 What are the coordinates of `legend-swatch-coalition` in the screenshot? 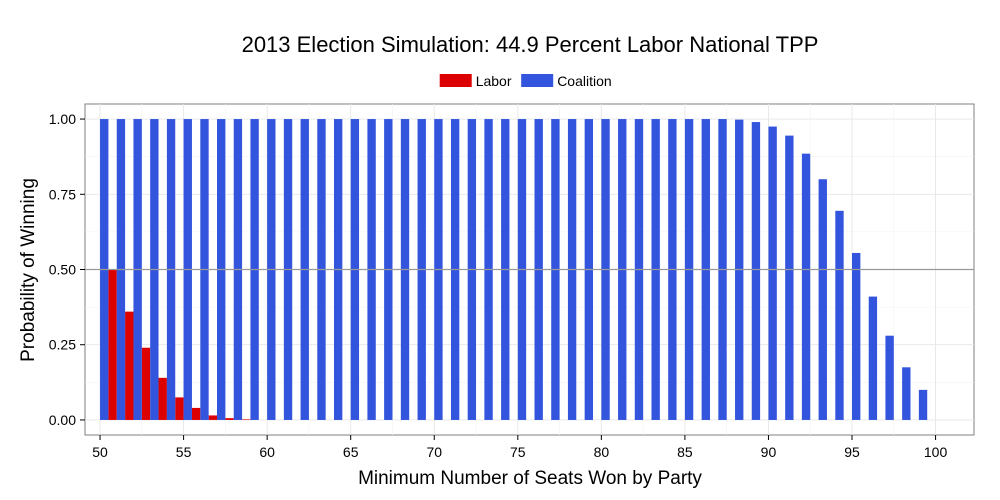 It's located at (537, 80).